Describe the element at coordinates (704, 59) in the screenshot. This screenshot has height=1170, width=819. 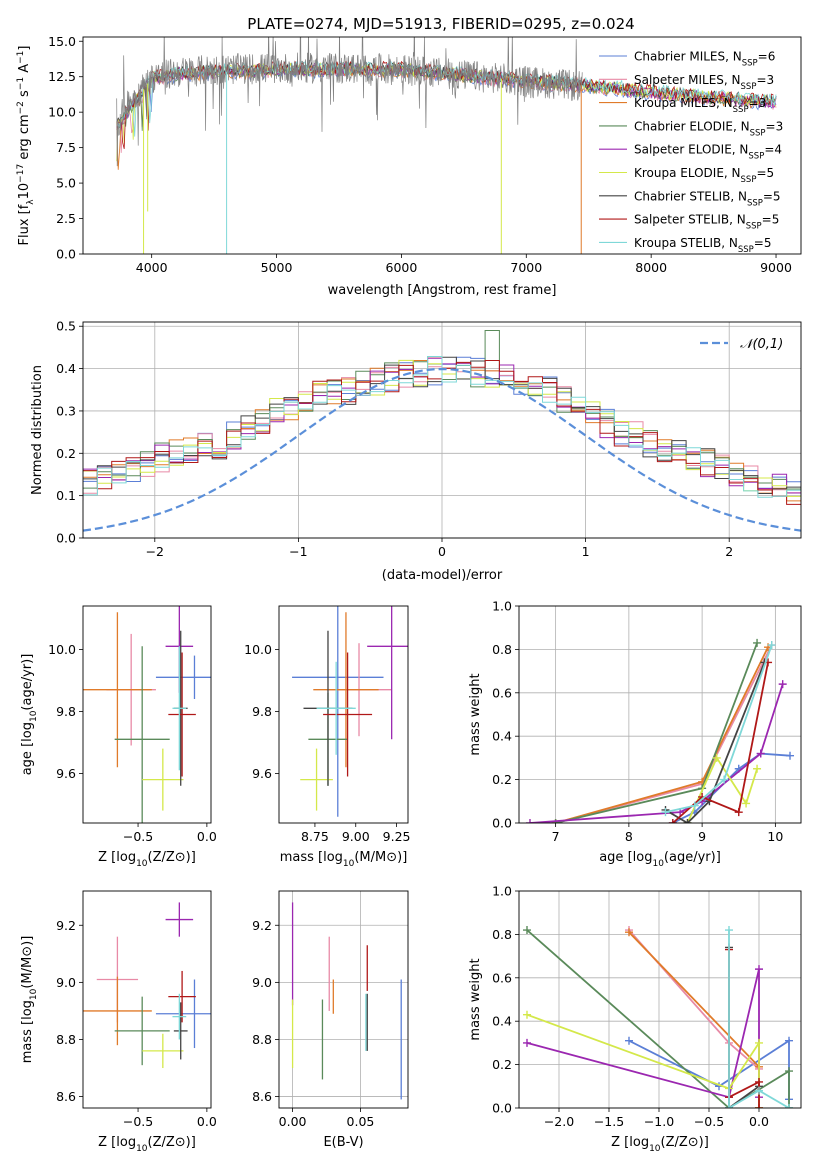
I see `legend-label: Chabrier MILES, NSSP=6` at that location.